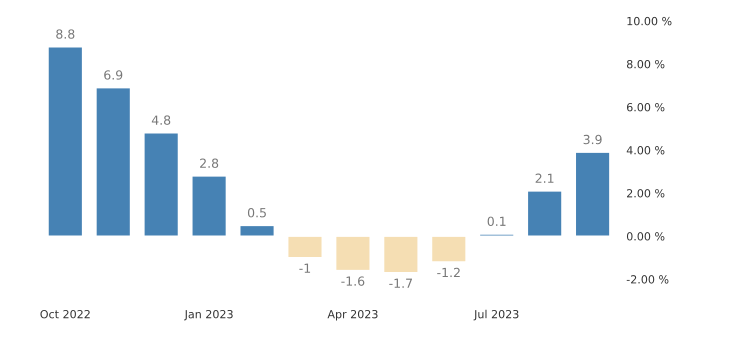 The image size is (731, 349). What do you see at coordinates (65, 34) in the screenshot?
I see `data-label: 8.8` at bounding box center [65, 34].